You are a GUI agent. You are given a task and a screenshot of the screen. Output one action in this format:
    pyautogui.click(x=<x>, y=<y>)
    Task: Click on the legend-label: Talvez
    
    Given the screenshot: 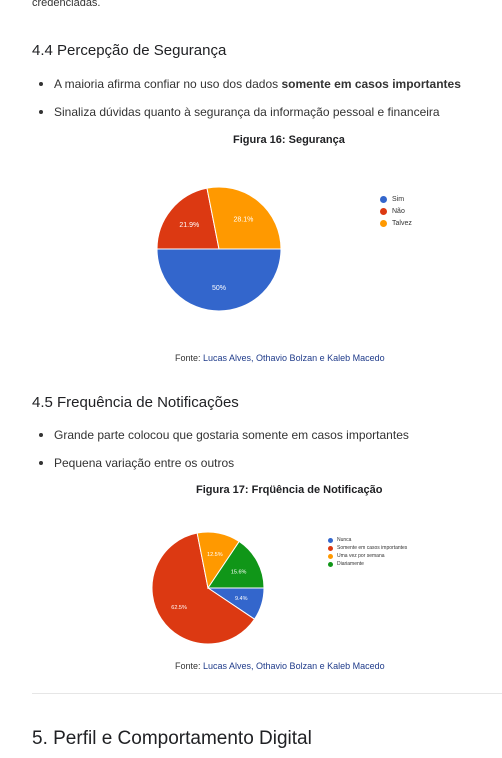 What is the action you would take?
    pyautogui.click(x=402, y=223)
    